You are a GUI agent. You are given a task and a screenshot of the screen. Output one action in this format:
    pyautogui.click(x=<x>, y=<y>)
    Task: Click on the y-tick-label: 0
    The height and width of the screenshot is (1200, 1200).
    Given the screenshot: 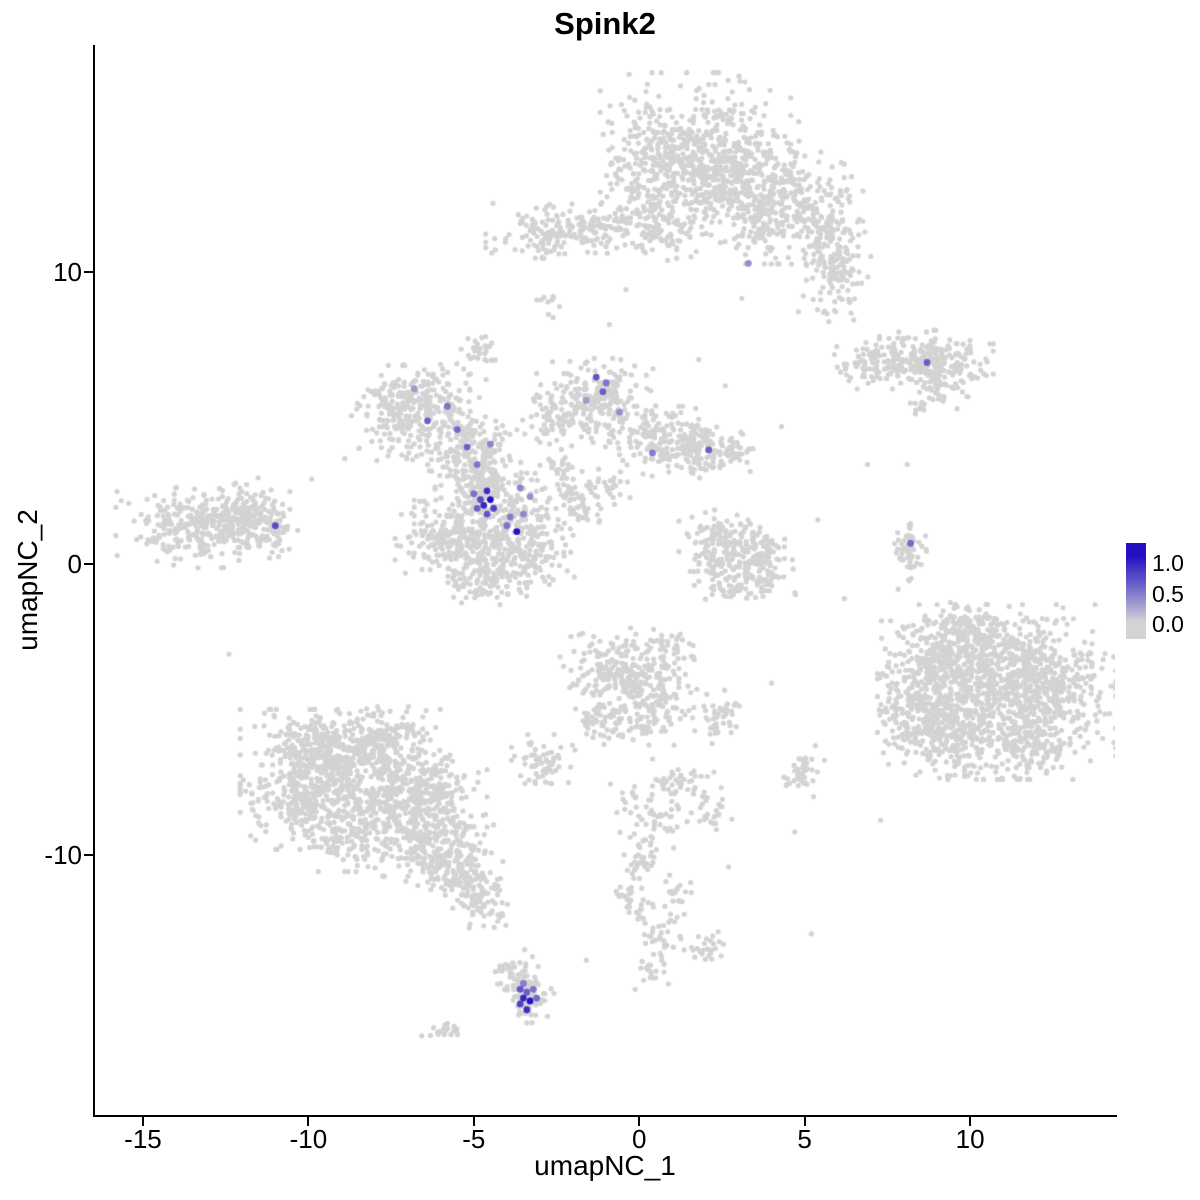 What is the action you would take?
    pyautogui.click(x=74, y=563)
    